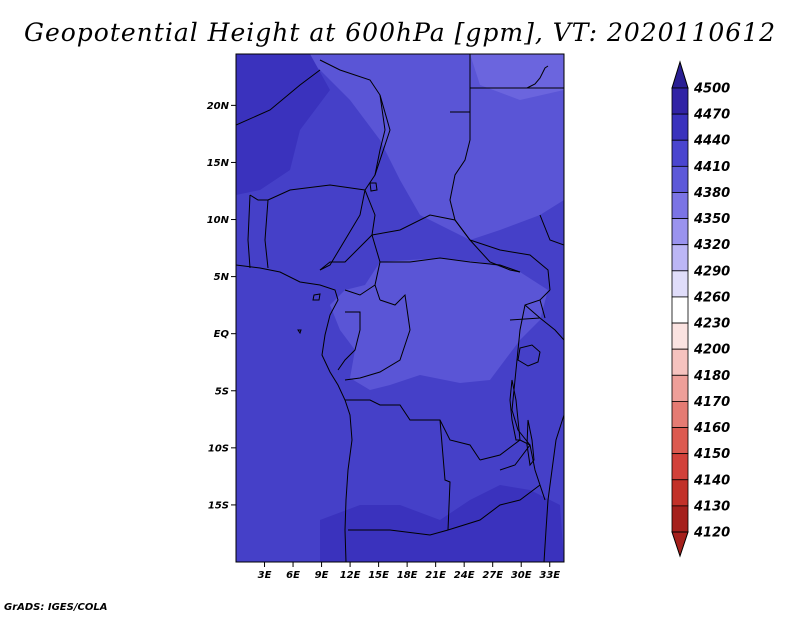  What do you see at coordinates (316, 297) in the screenshot?
I see `bioko-island` at bounding box center [316, 297].